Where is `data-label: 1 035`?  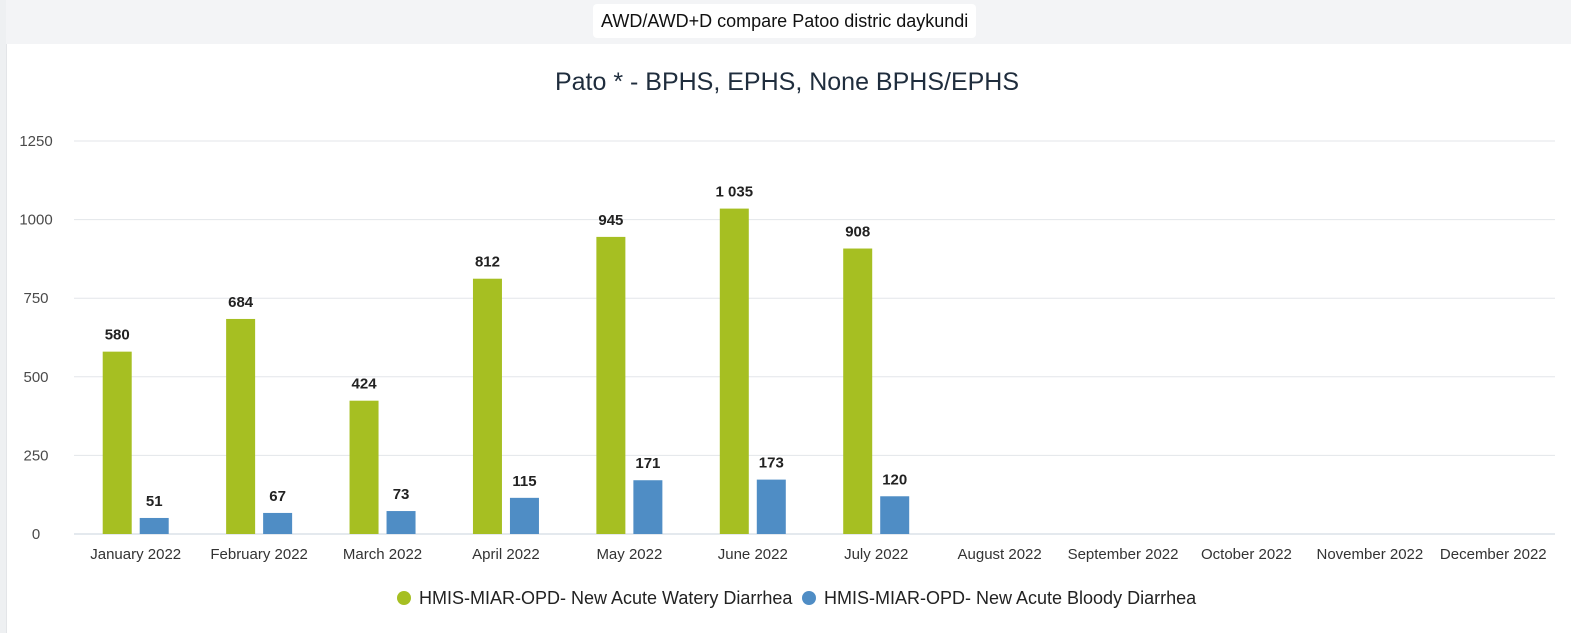
data-label: 1 035 is located at coordinates (735, 192).